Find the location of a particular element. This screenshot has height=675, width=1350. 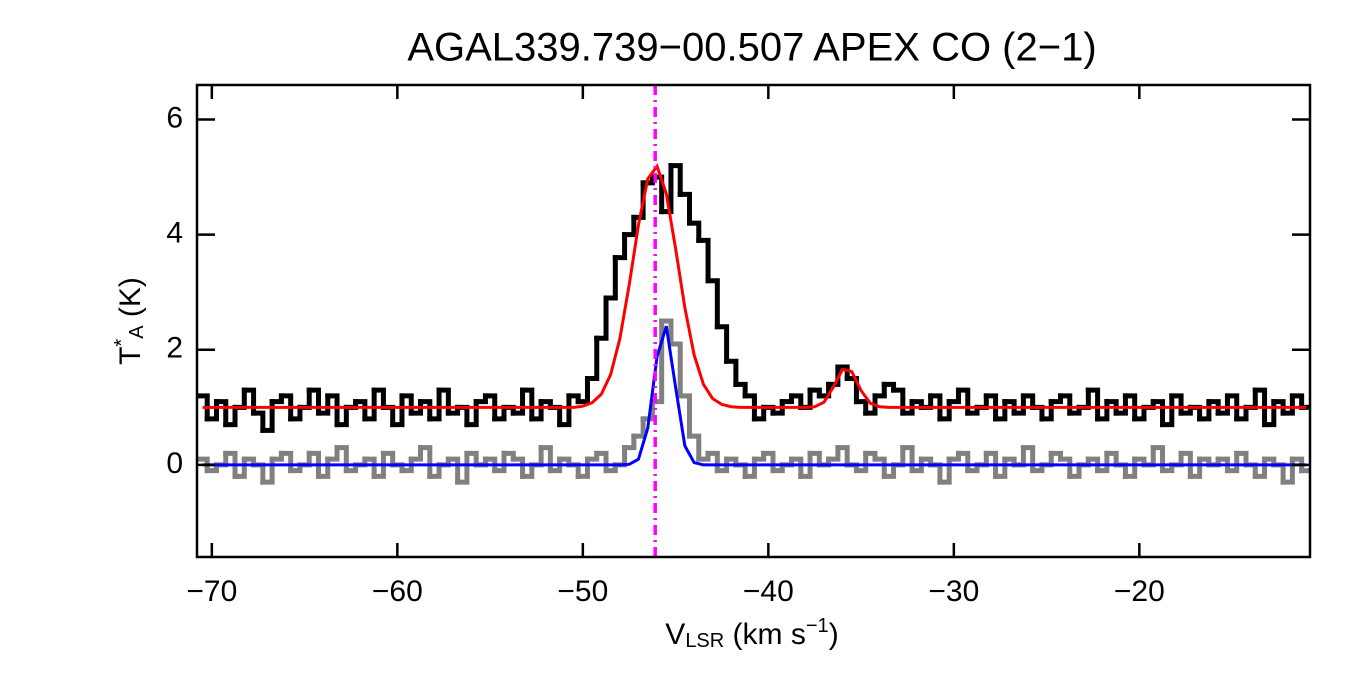

axis-label-part: ) is located at coordinates (834, 634).